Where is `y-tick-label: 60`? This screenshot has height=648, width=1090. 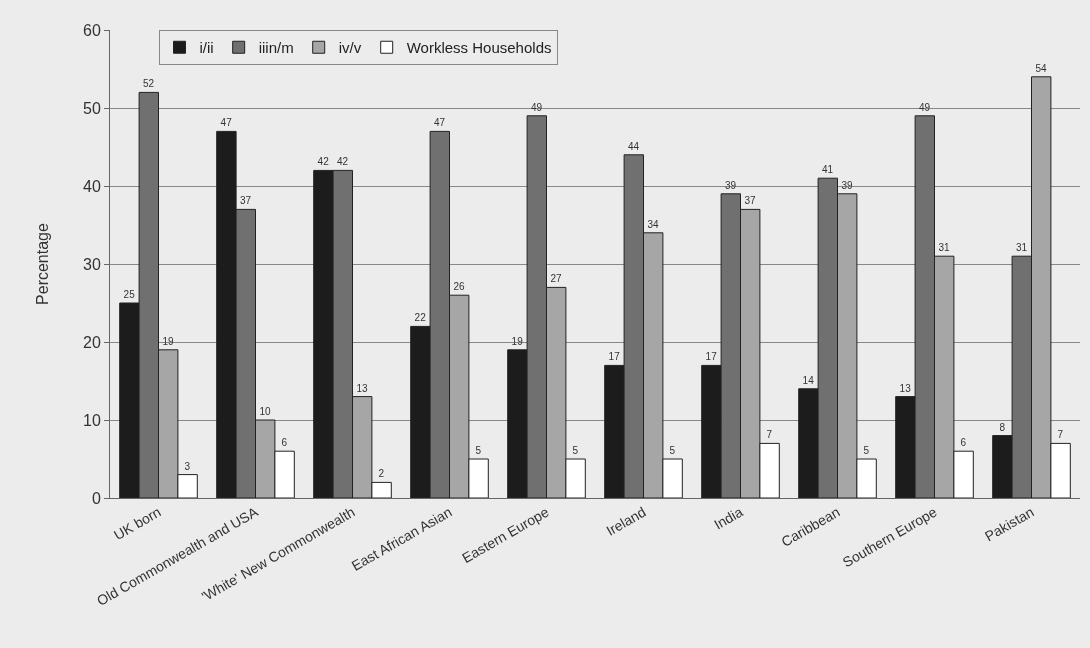
y-tick-label: 60 is located at coordinates (92, 30).